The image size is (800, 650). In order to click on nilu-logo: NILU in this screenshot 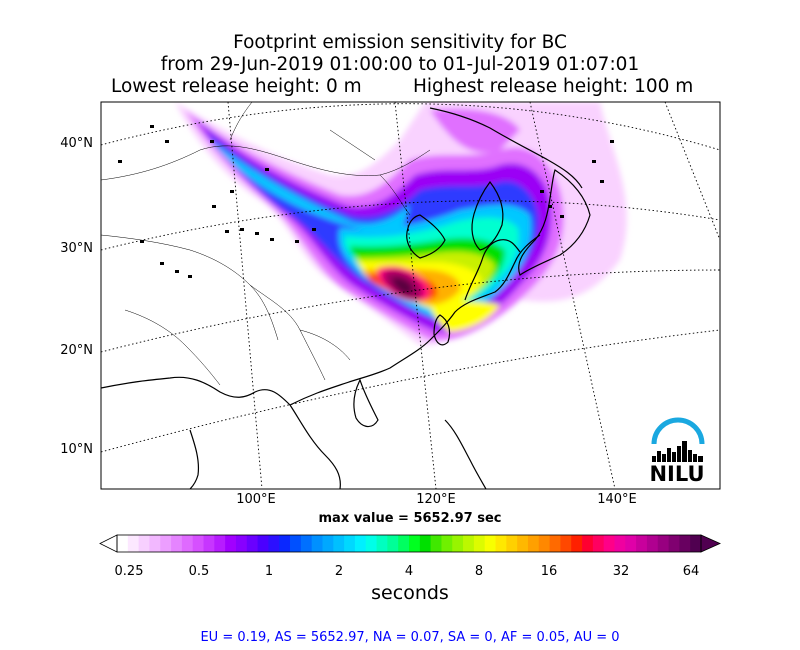, I will do `click(677, 451)`.